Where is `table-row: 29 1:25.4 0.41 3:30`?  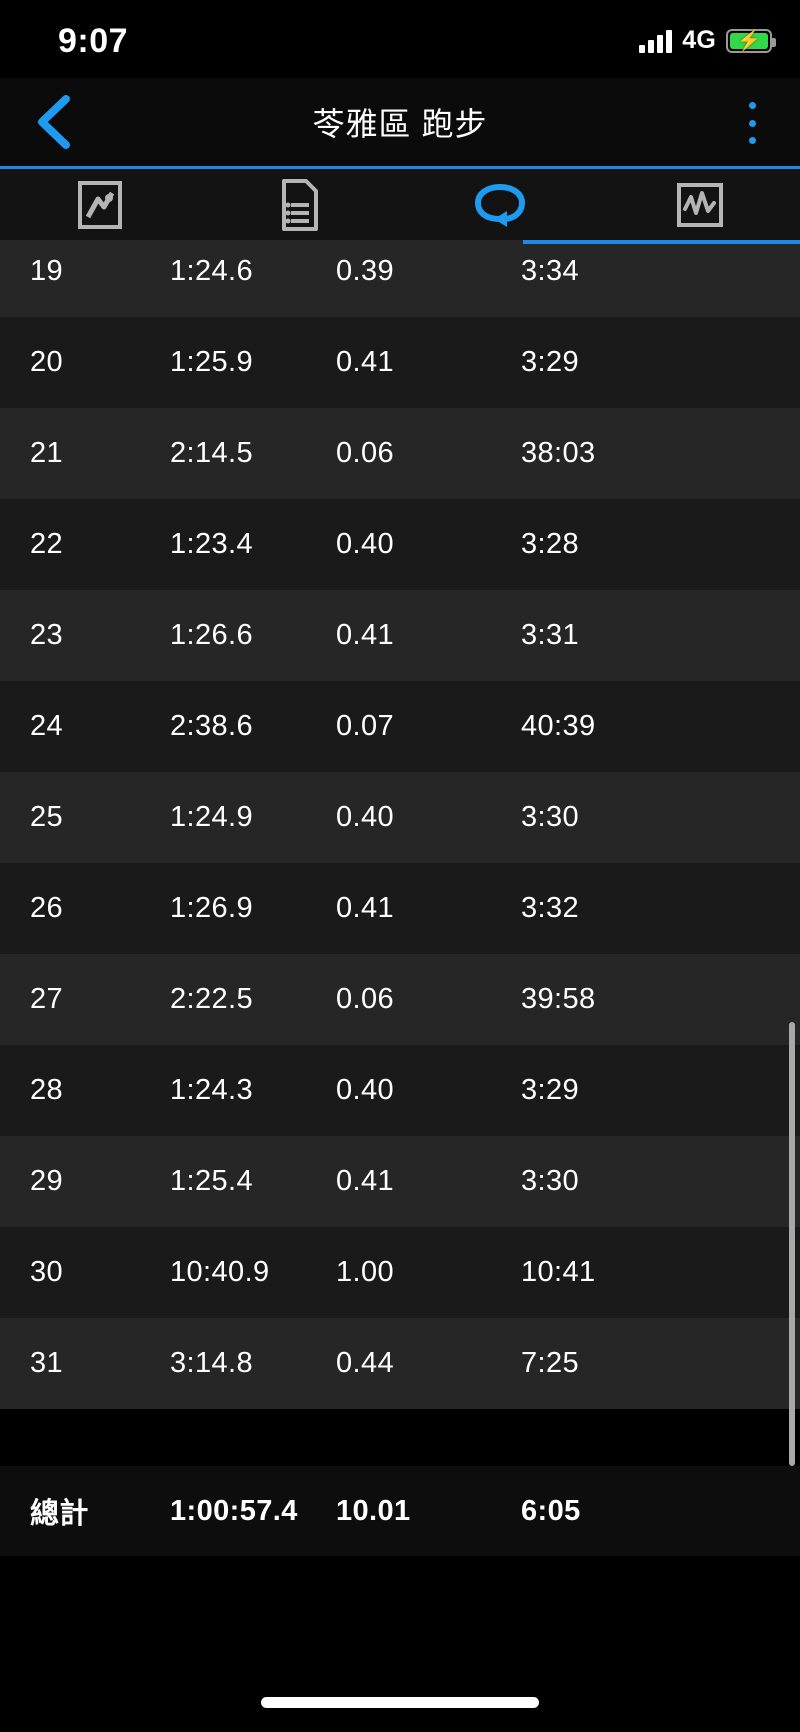
table-row: 29 1:25.4 0.41 3:30 is located at coordinates (400, 1181).